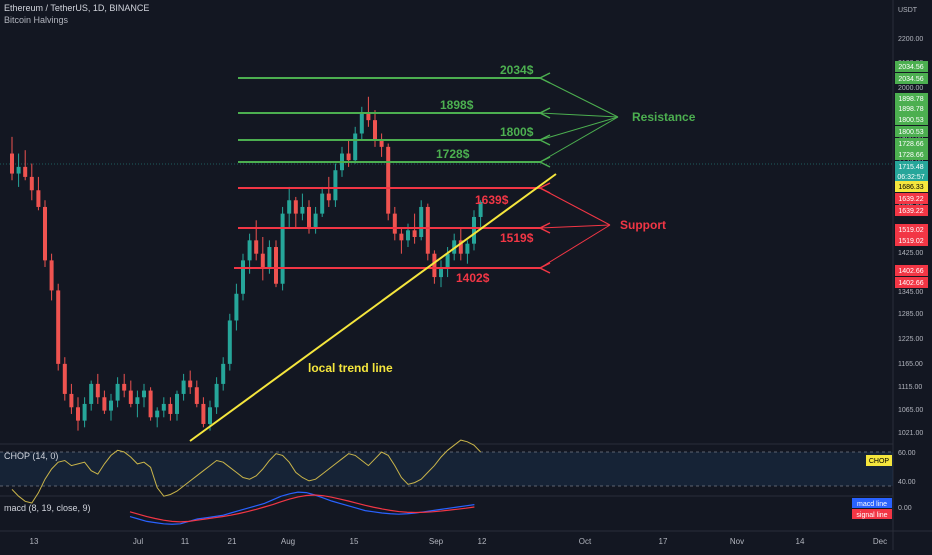 This screenshot has width=932, height=555. I want to click on level-label: 1800$, so click(517, 132).